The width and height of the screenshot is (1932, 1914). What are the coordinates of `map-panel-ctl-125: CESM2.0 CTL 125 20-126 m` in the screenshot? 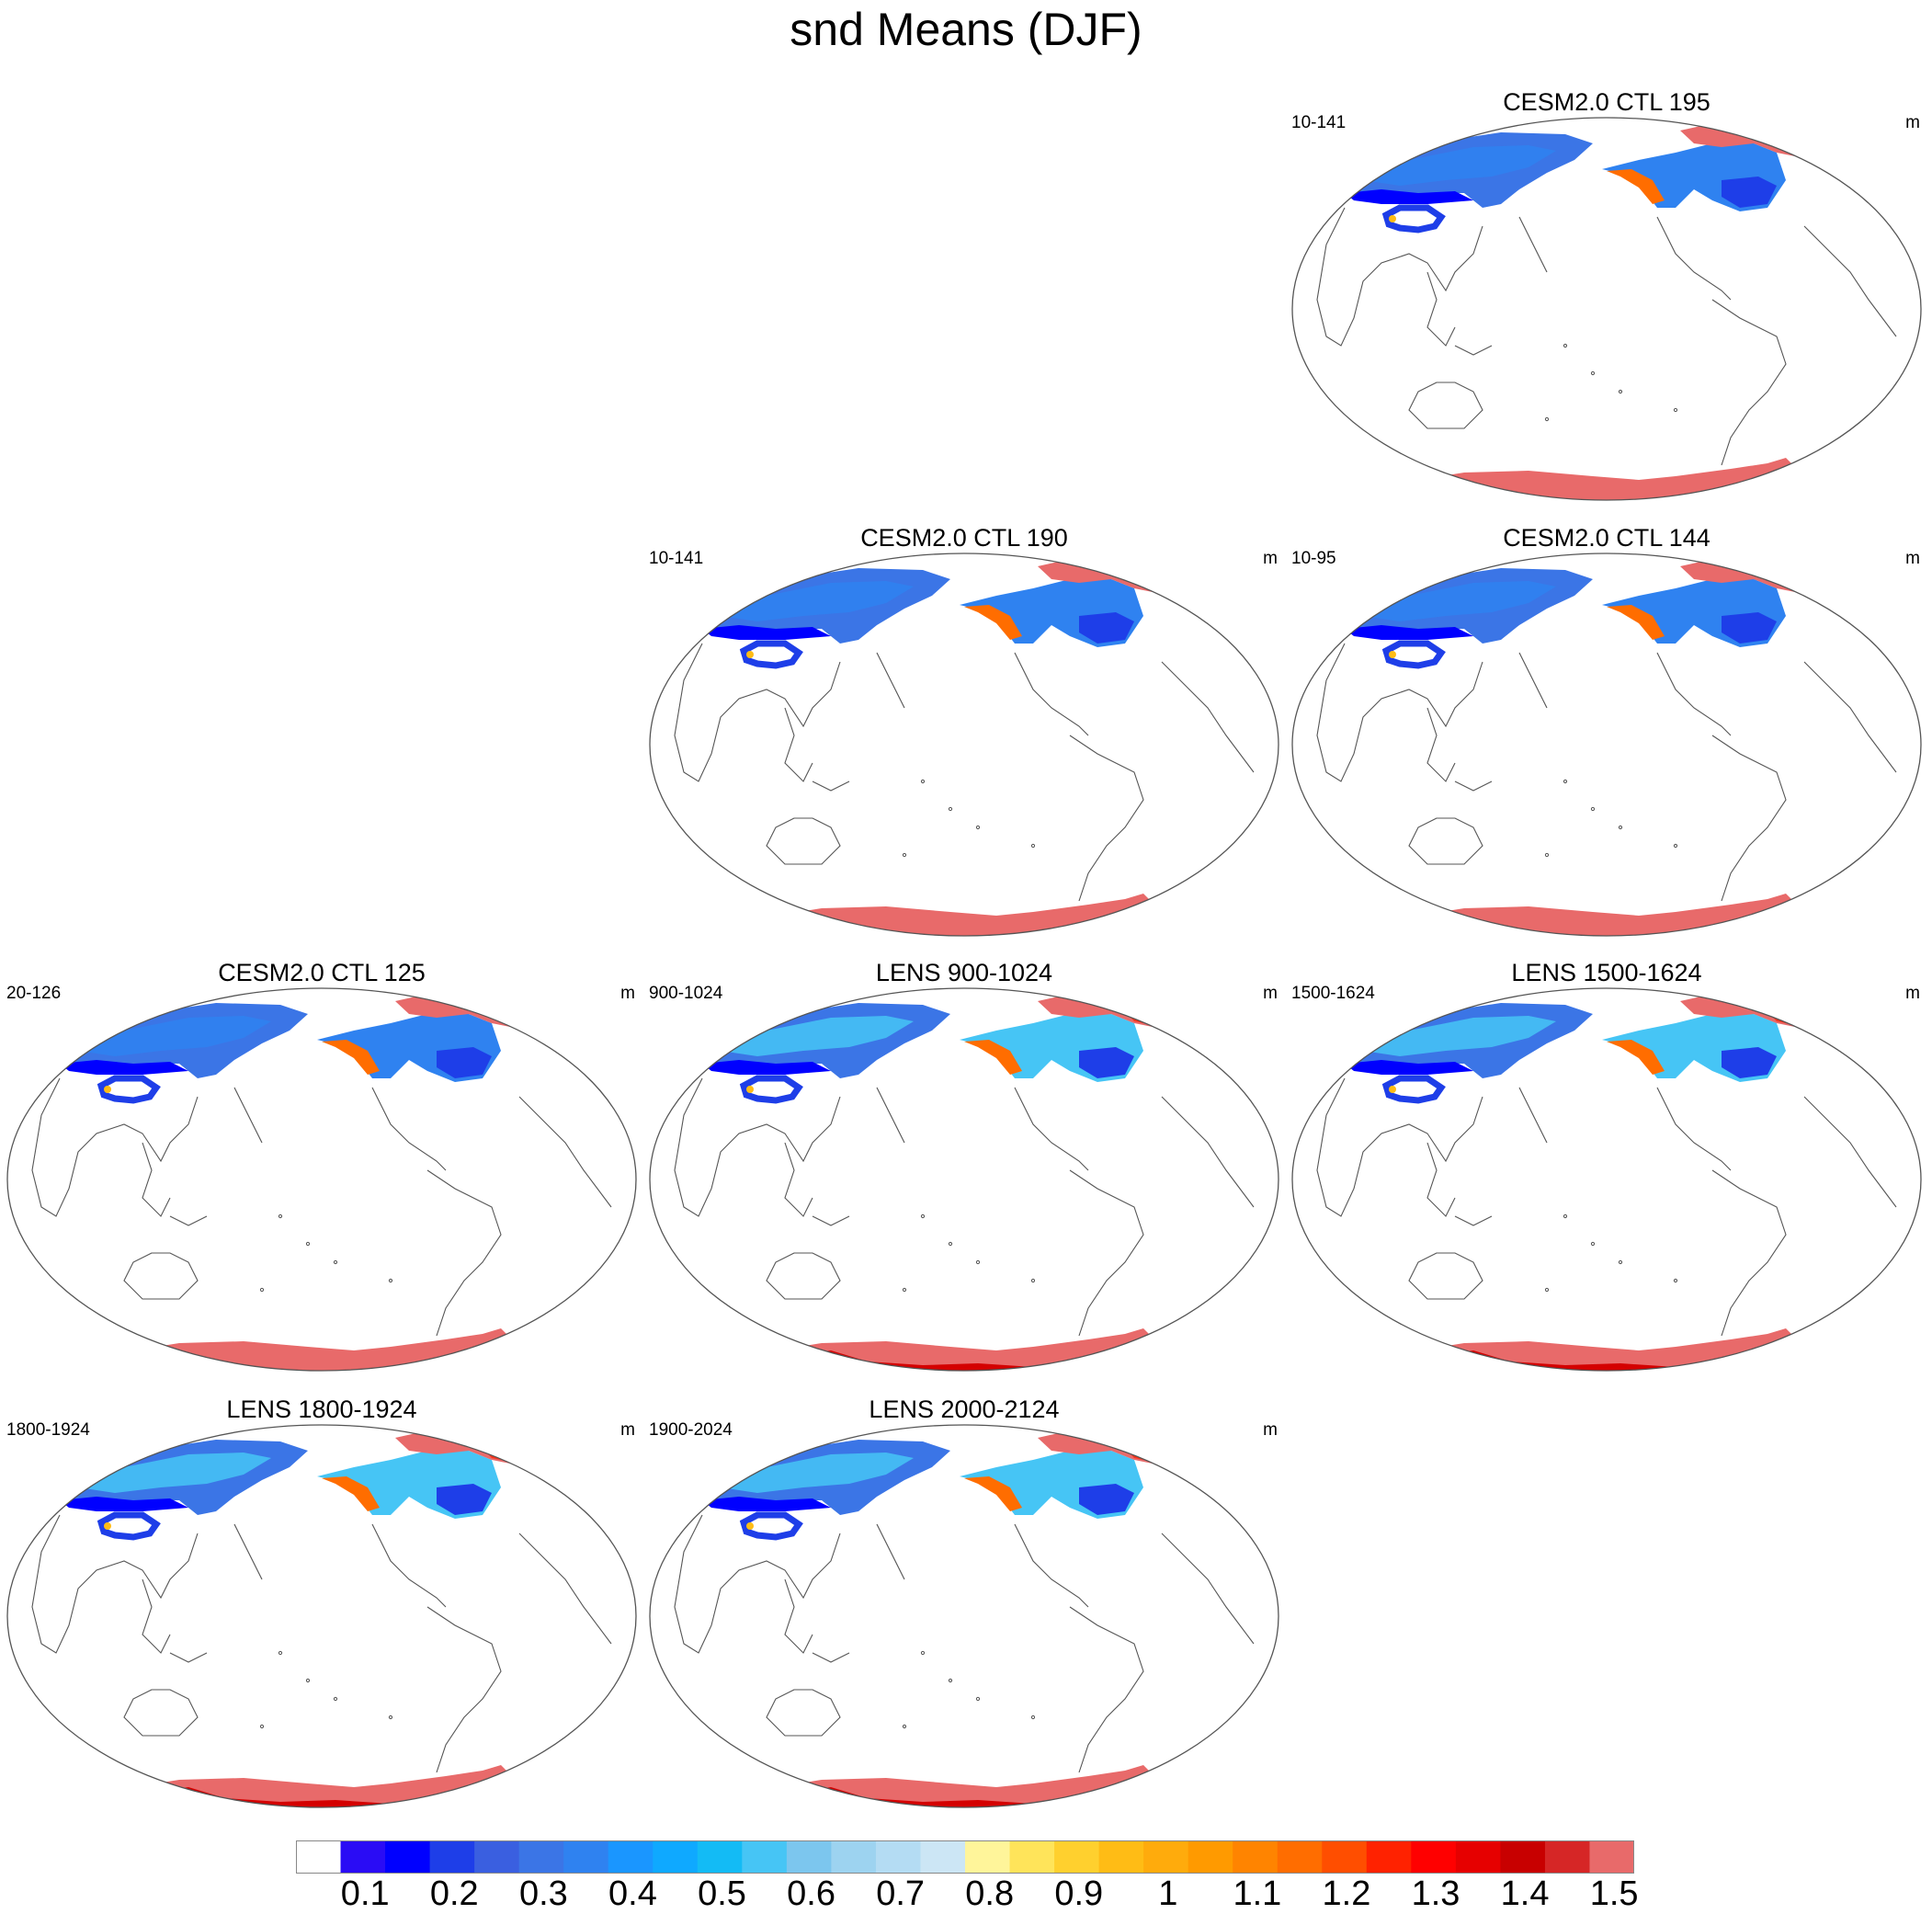 It's located at (322, 1166).